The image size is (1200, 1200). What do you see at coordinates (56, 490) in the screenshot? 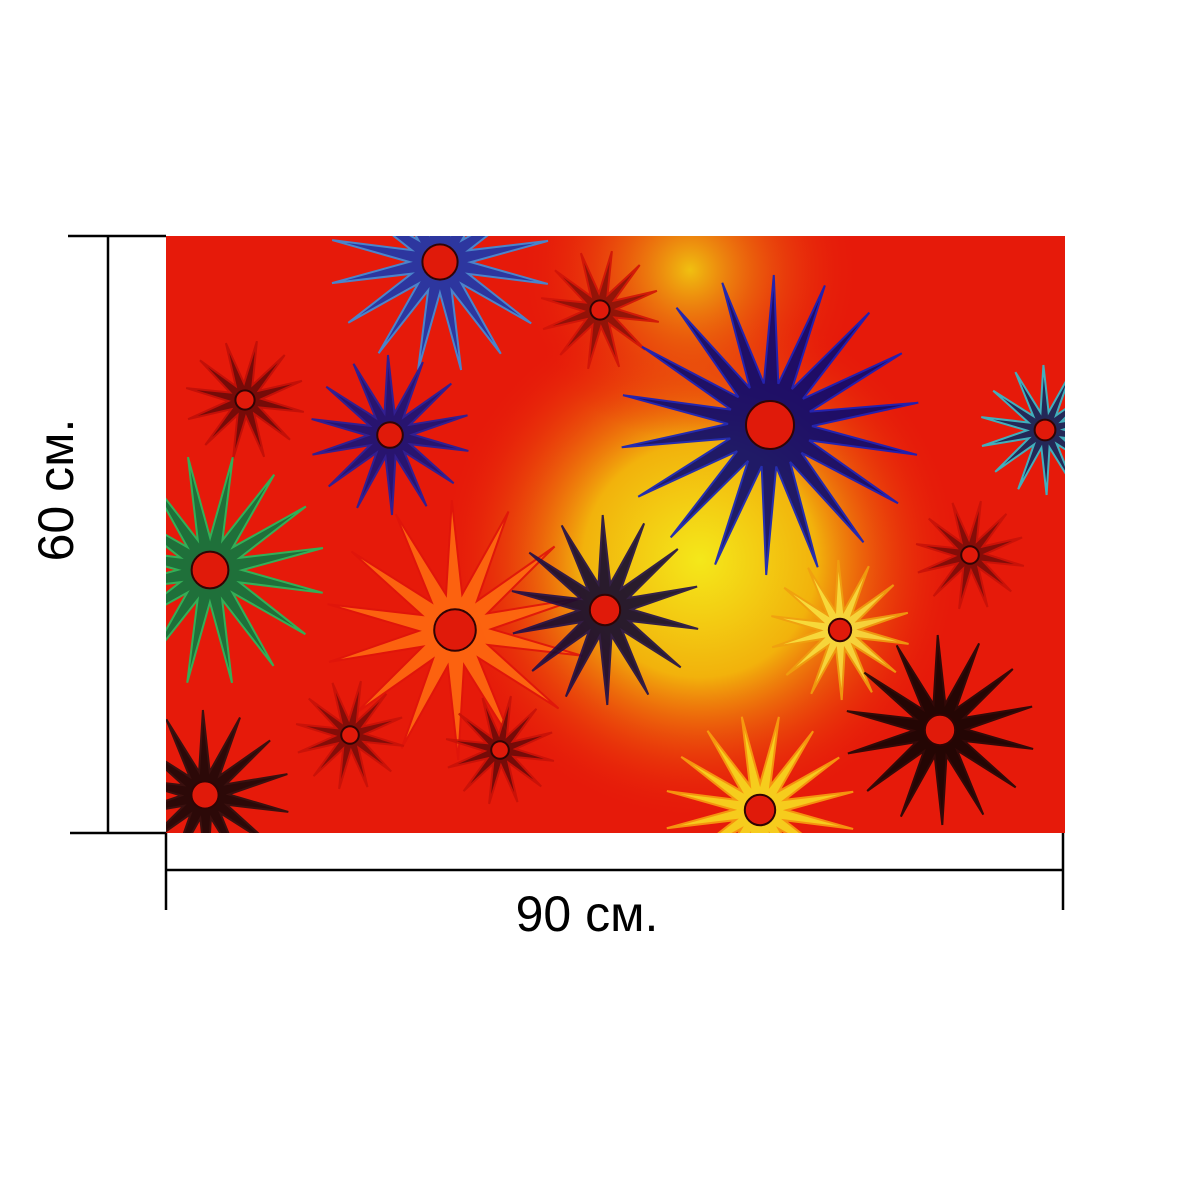
I see `height-label: 60 см.` at bounding box center [56, 490].